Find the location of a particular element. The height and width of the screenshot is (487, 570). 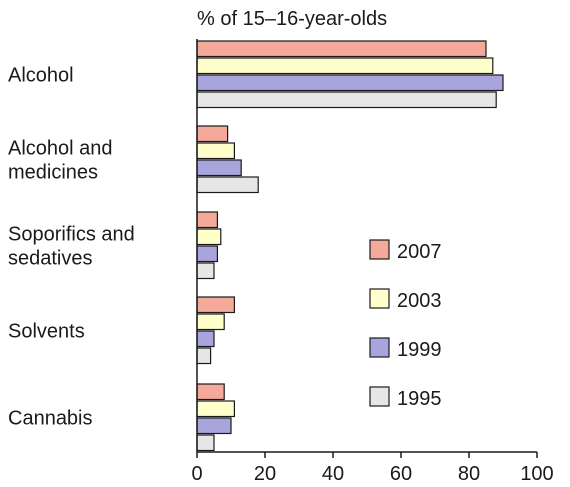

legend-swatch-1995 is located at coordinates (379, 396).